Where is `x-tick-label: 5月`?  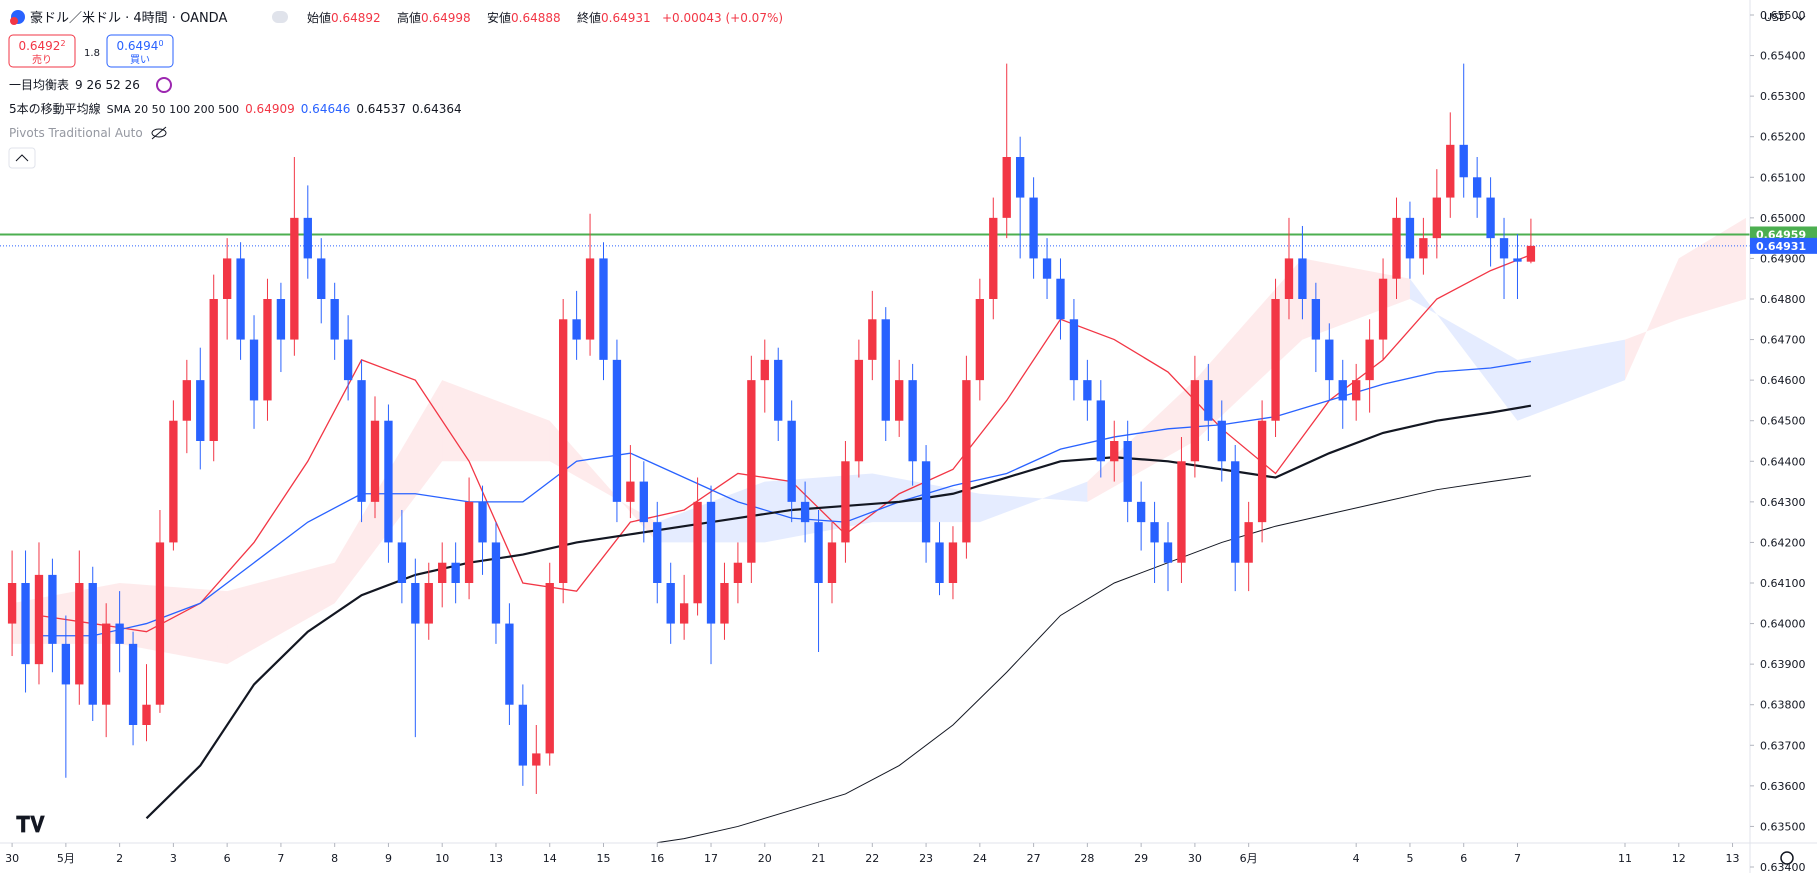
x-tick-label: 5月 is located at coordinates (66, 858).